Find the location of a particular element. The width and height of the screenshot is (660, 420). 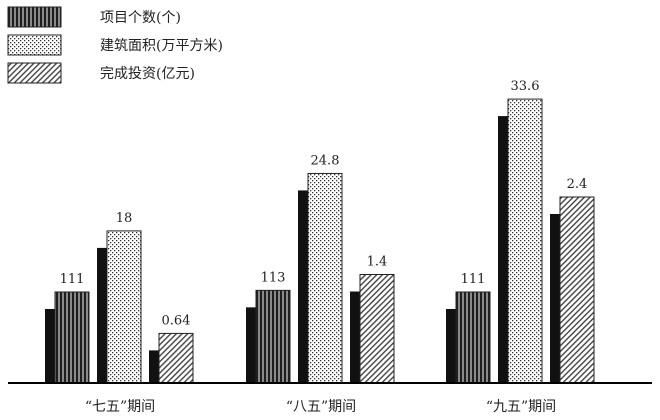

data-label: 2.4 is located at coordinates (577, 184).